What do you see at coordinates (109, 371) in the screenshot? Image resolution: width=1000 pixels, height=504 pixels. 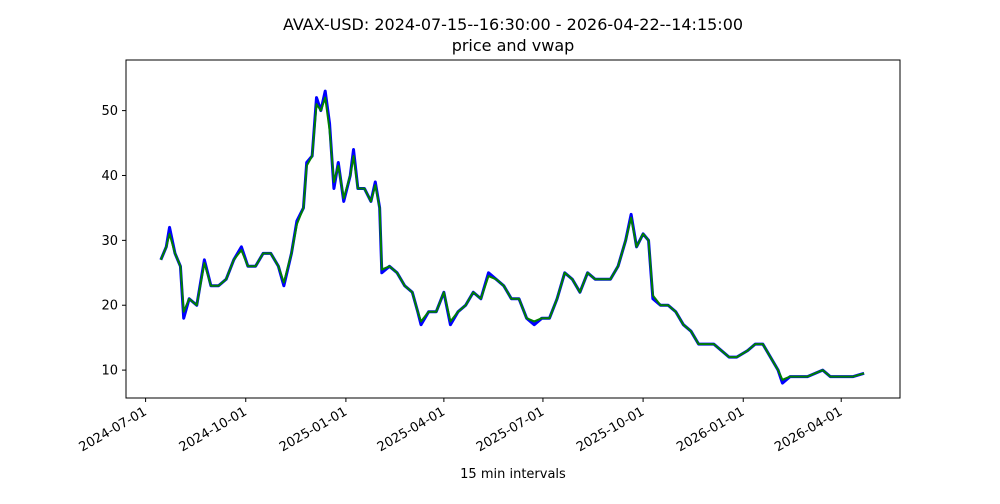 I see `y-tick-label: 10` at bounding box center [109, 371].